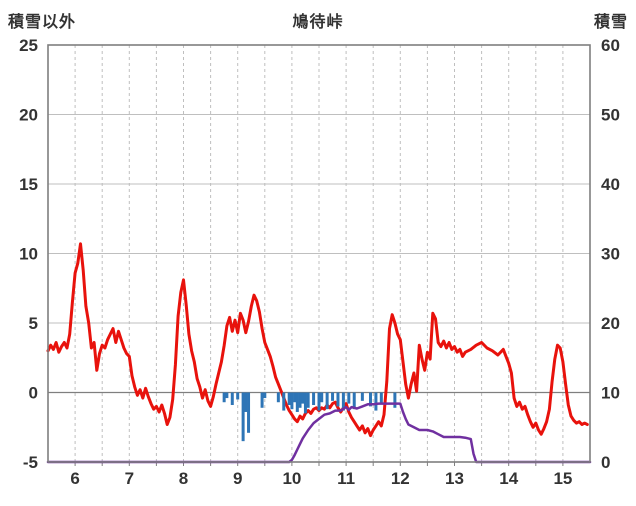 The width and height of the screenshot is (636, 506). What do you see at coordinates (610, 254) in the screenshot?
I see `y-right-tick-label: 30` at bounding box center [610, 254].